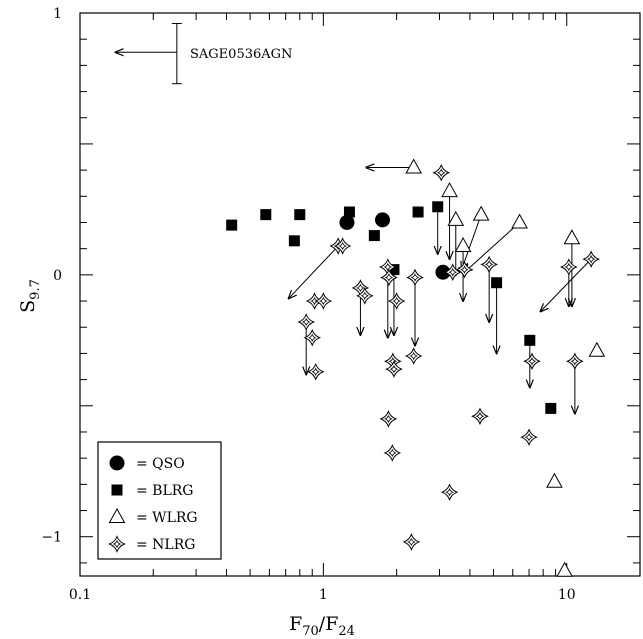  What do you see at coordinates (329, 624) in the screenshot?
I see `x-label-slash-F: /F` at bounding box center [329, 624].